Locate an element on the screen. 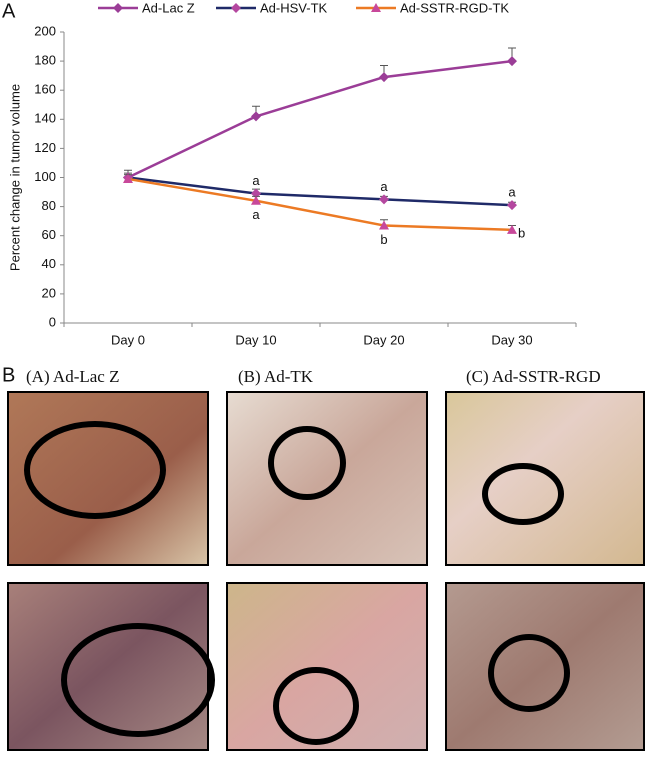 The width and height of the screenshot is (648, 759). x-tick-label: Day 20 is located at coordinates (383, 339).